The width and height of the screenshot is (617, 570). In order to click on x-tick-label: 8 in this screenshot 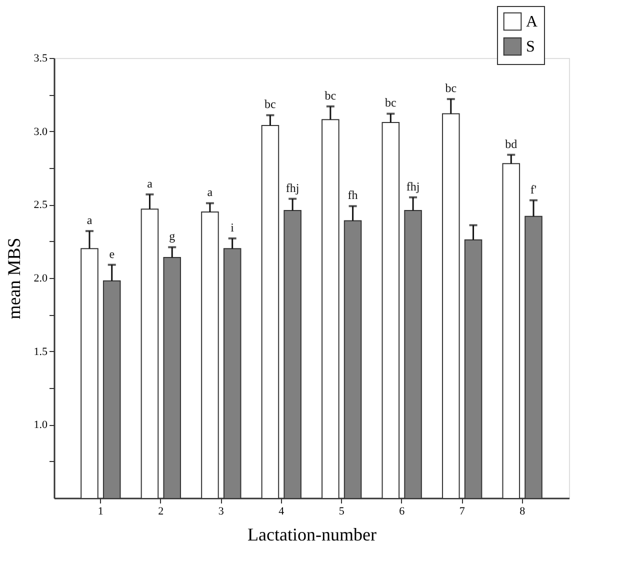, I will do `click(523, 512)`.